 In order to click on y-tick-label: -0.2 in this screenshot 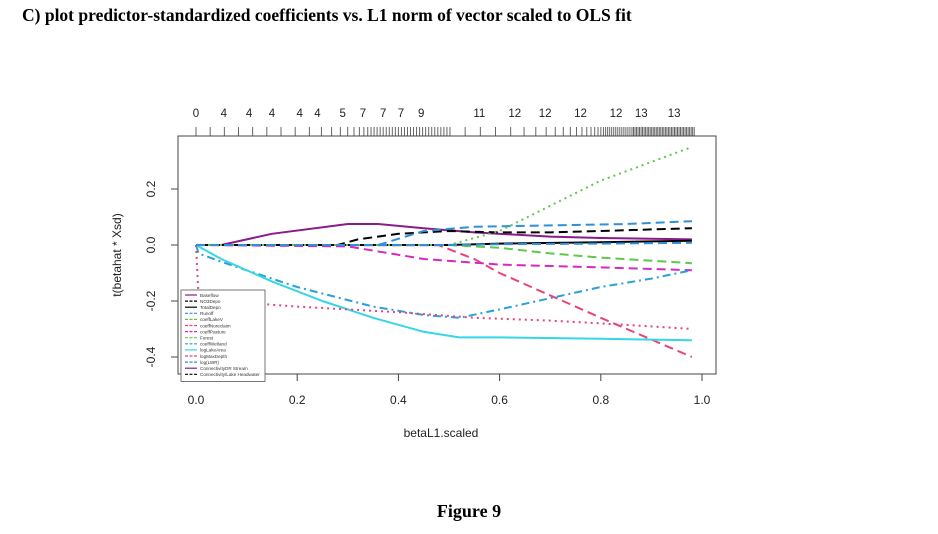, I will do `click(151, 300)`.